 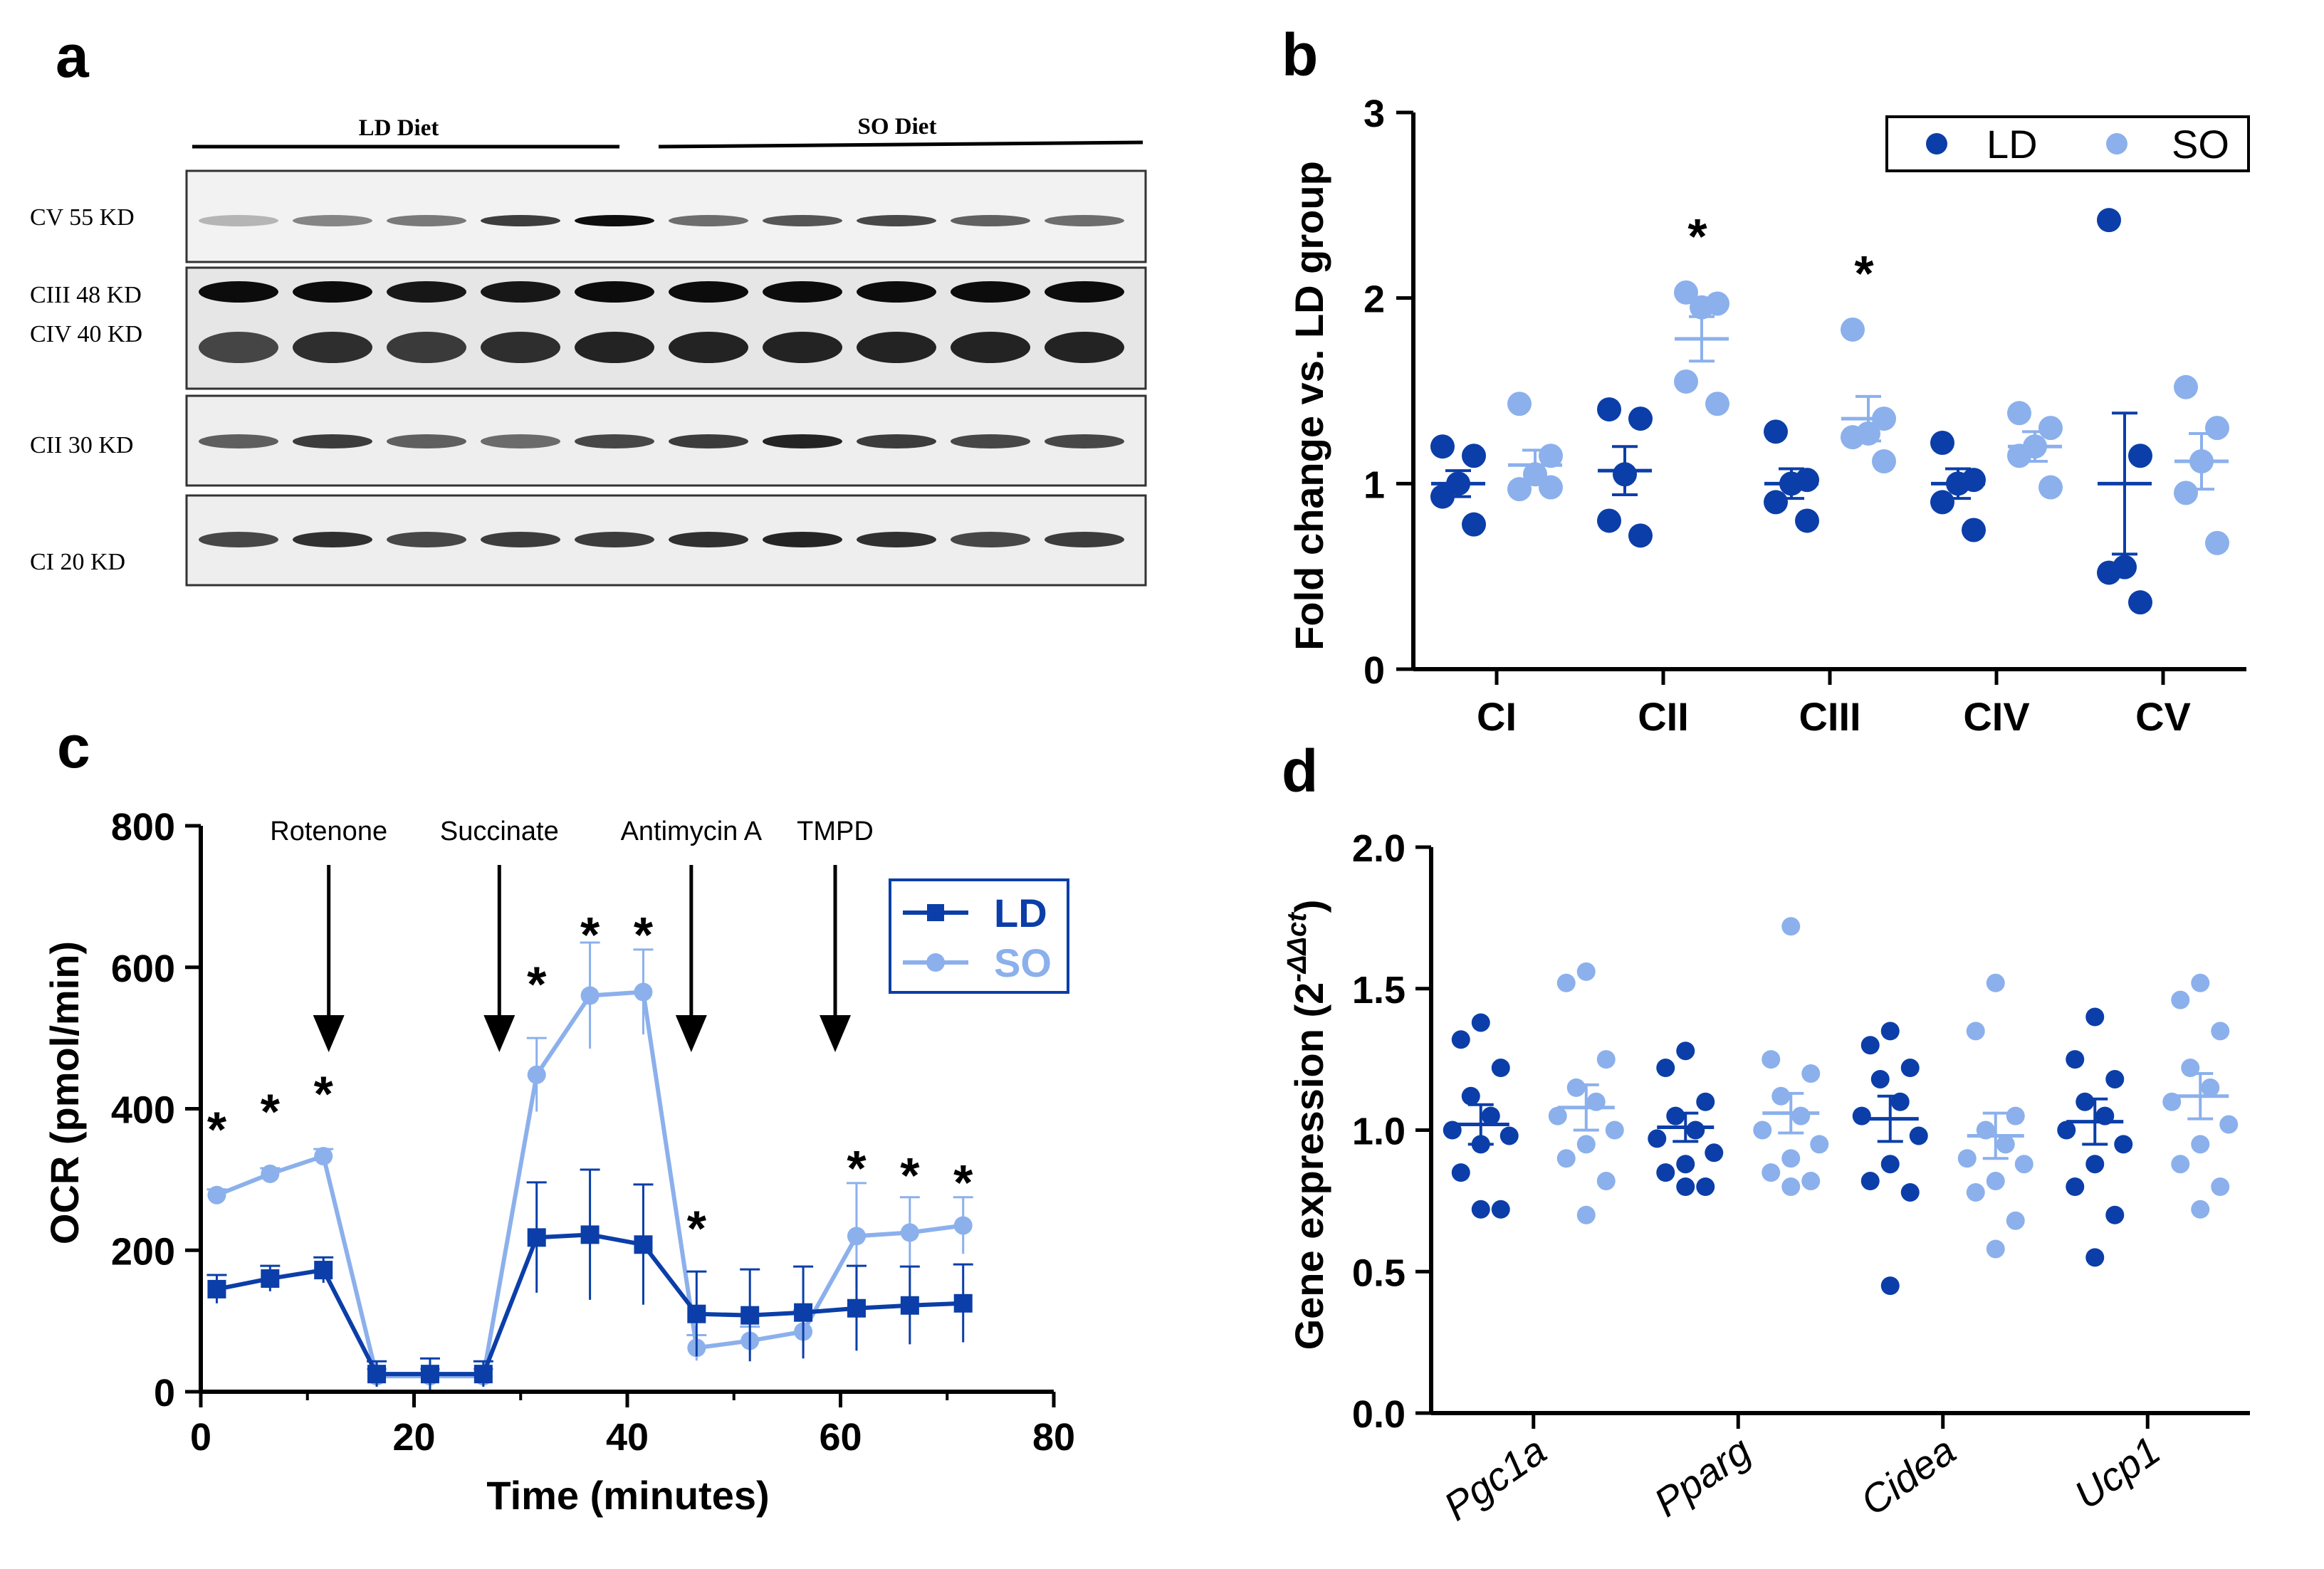 What do you see at coordinates (661, 381) in the screenshot?
I see `blot-bands` at bounding box center [661, 381].